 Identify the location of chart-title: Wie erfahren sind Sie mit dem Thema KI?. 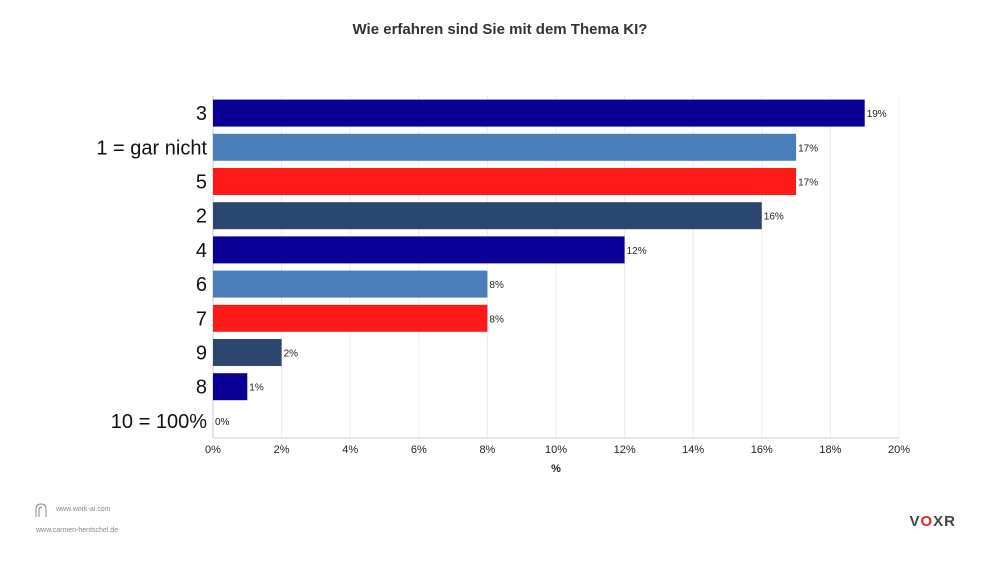
(500, 29).